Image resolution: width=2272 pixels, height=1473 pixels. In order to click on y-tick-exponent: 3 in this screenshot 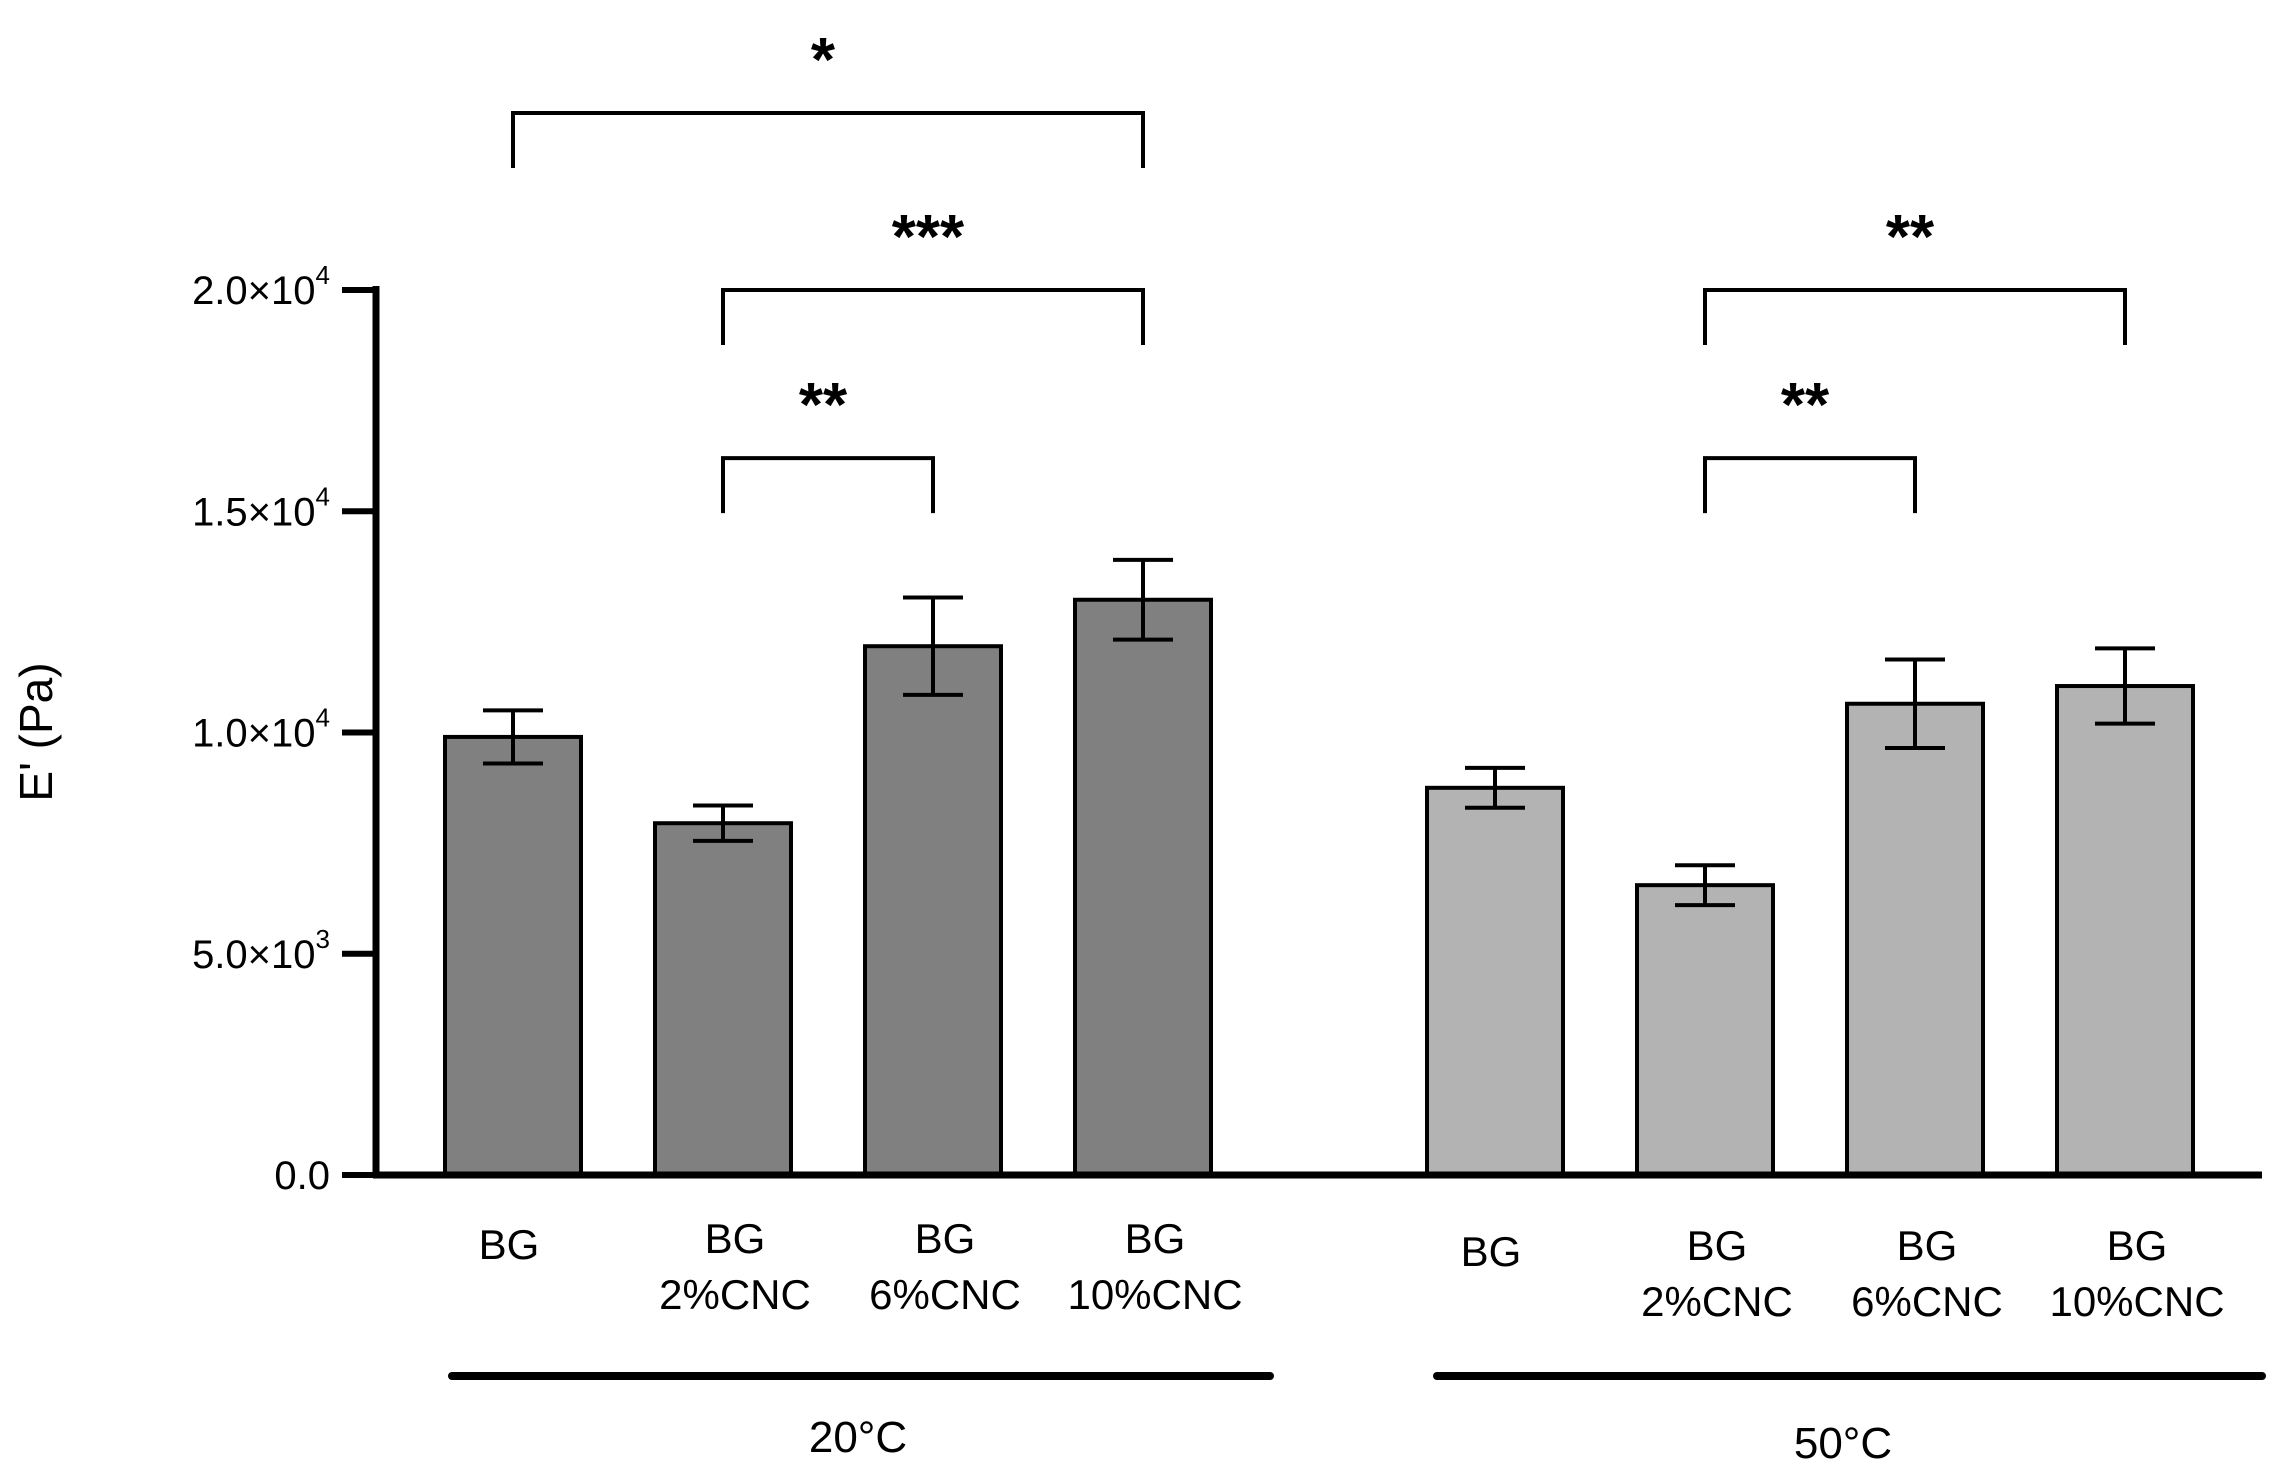, I will do `click(323, 939)`.